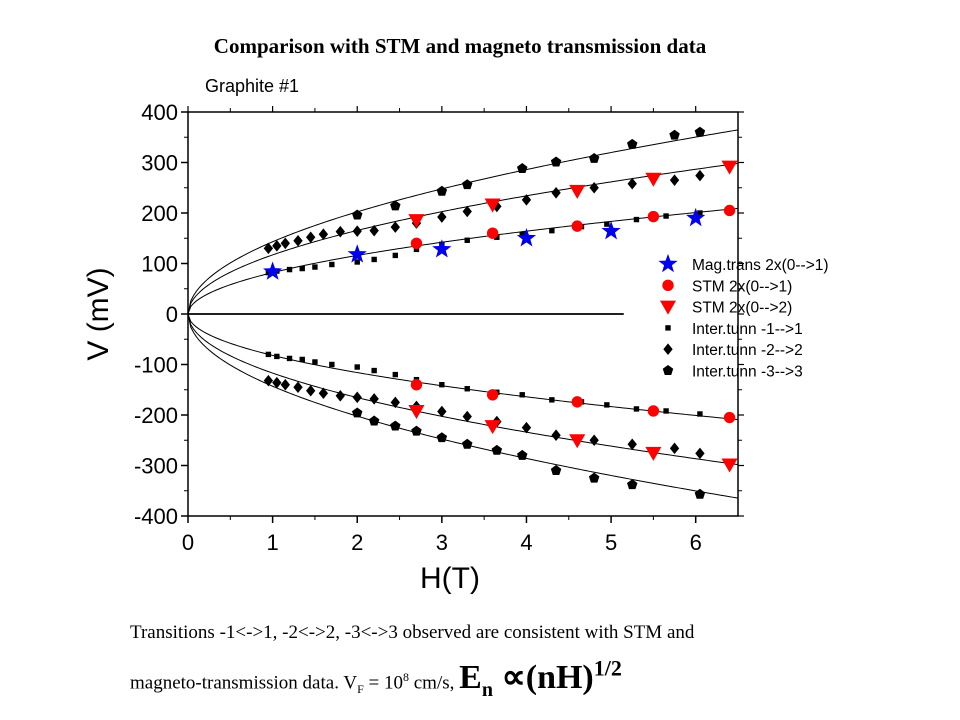 Image resolution: width=960 pixels, height=720 pixels. Describe the element at coordinates (470, 678) in the screenshot. I see `formula-e: E` at that location.